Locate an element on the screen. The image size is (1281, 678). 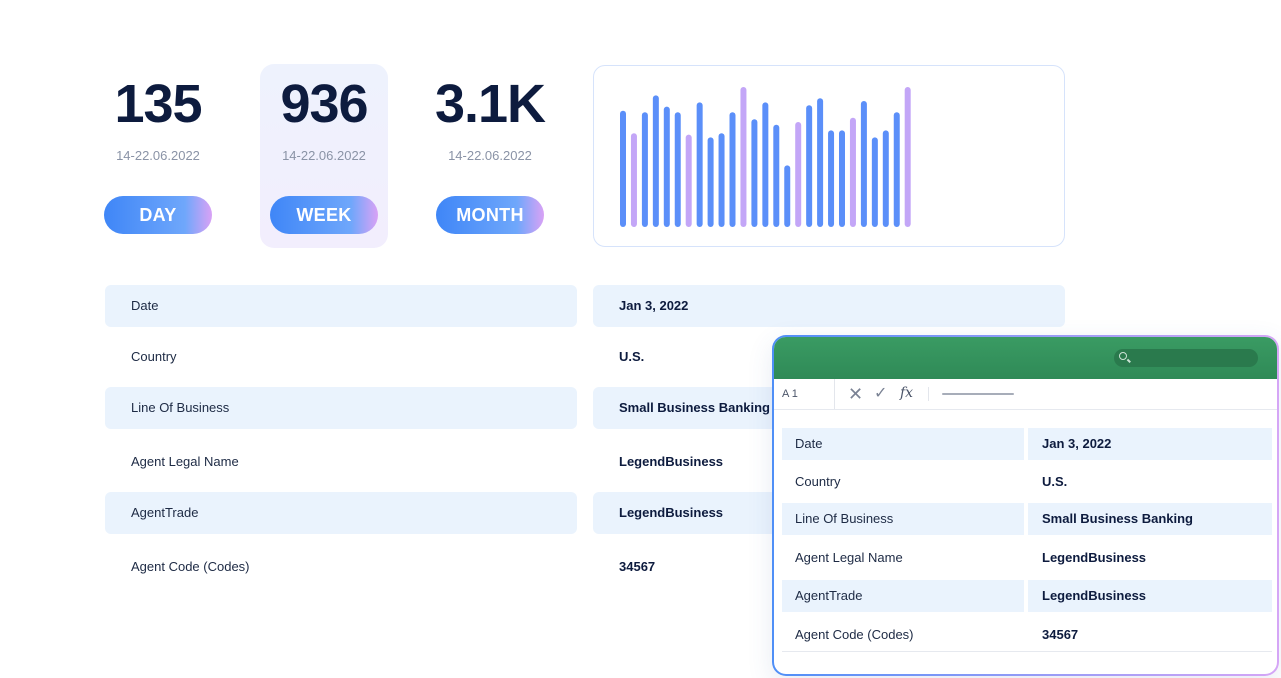
cell-label: Country is located at coordinates (818, 481).